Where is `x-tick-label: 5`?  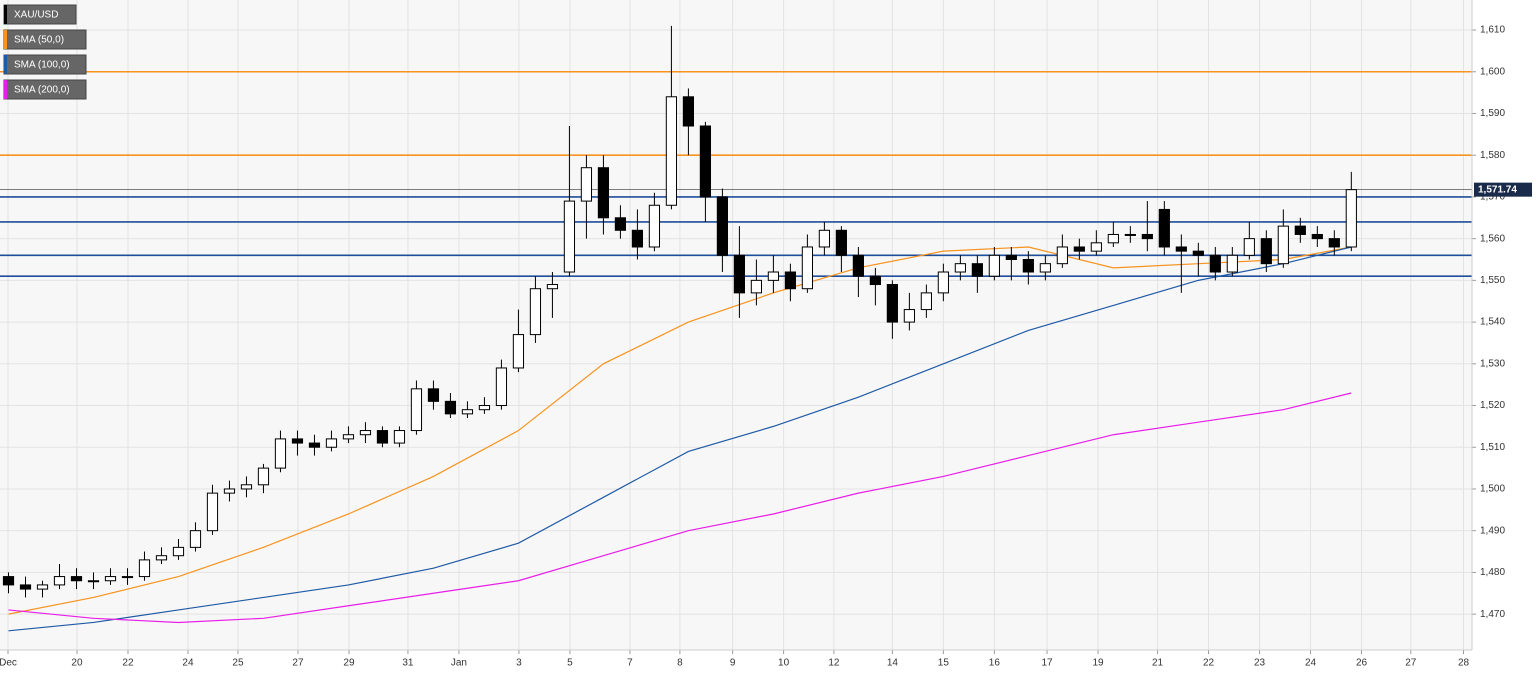 x-tick-label: 5 is located at coordinates (570, 663).